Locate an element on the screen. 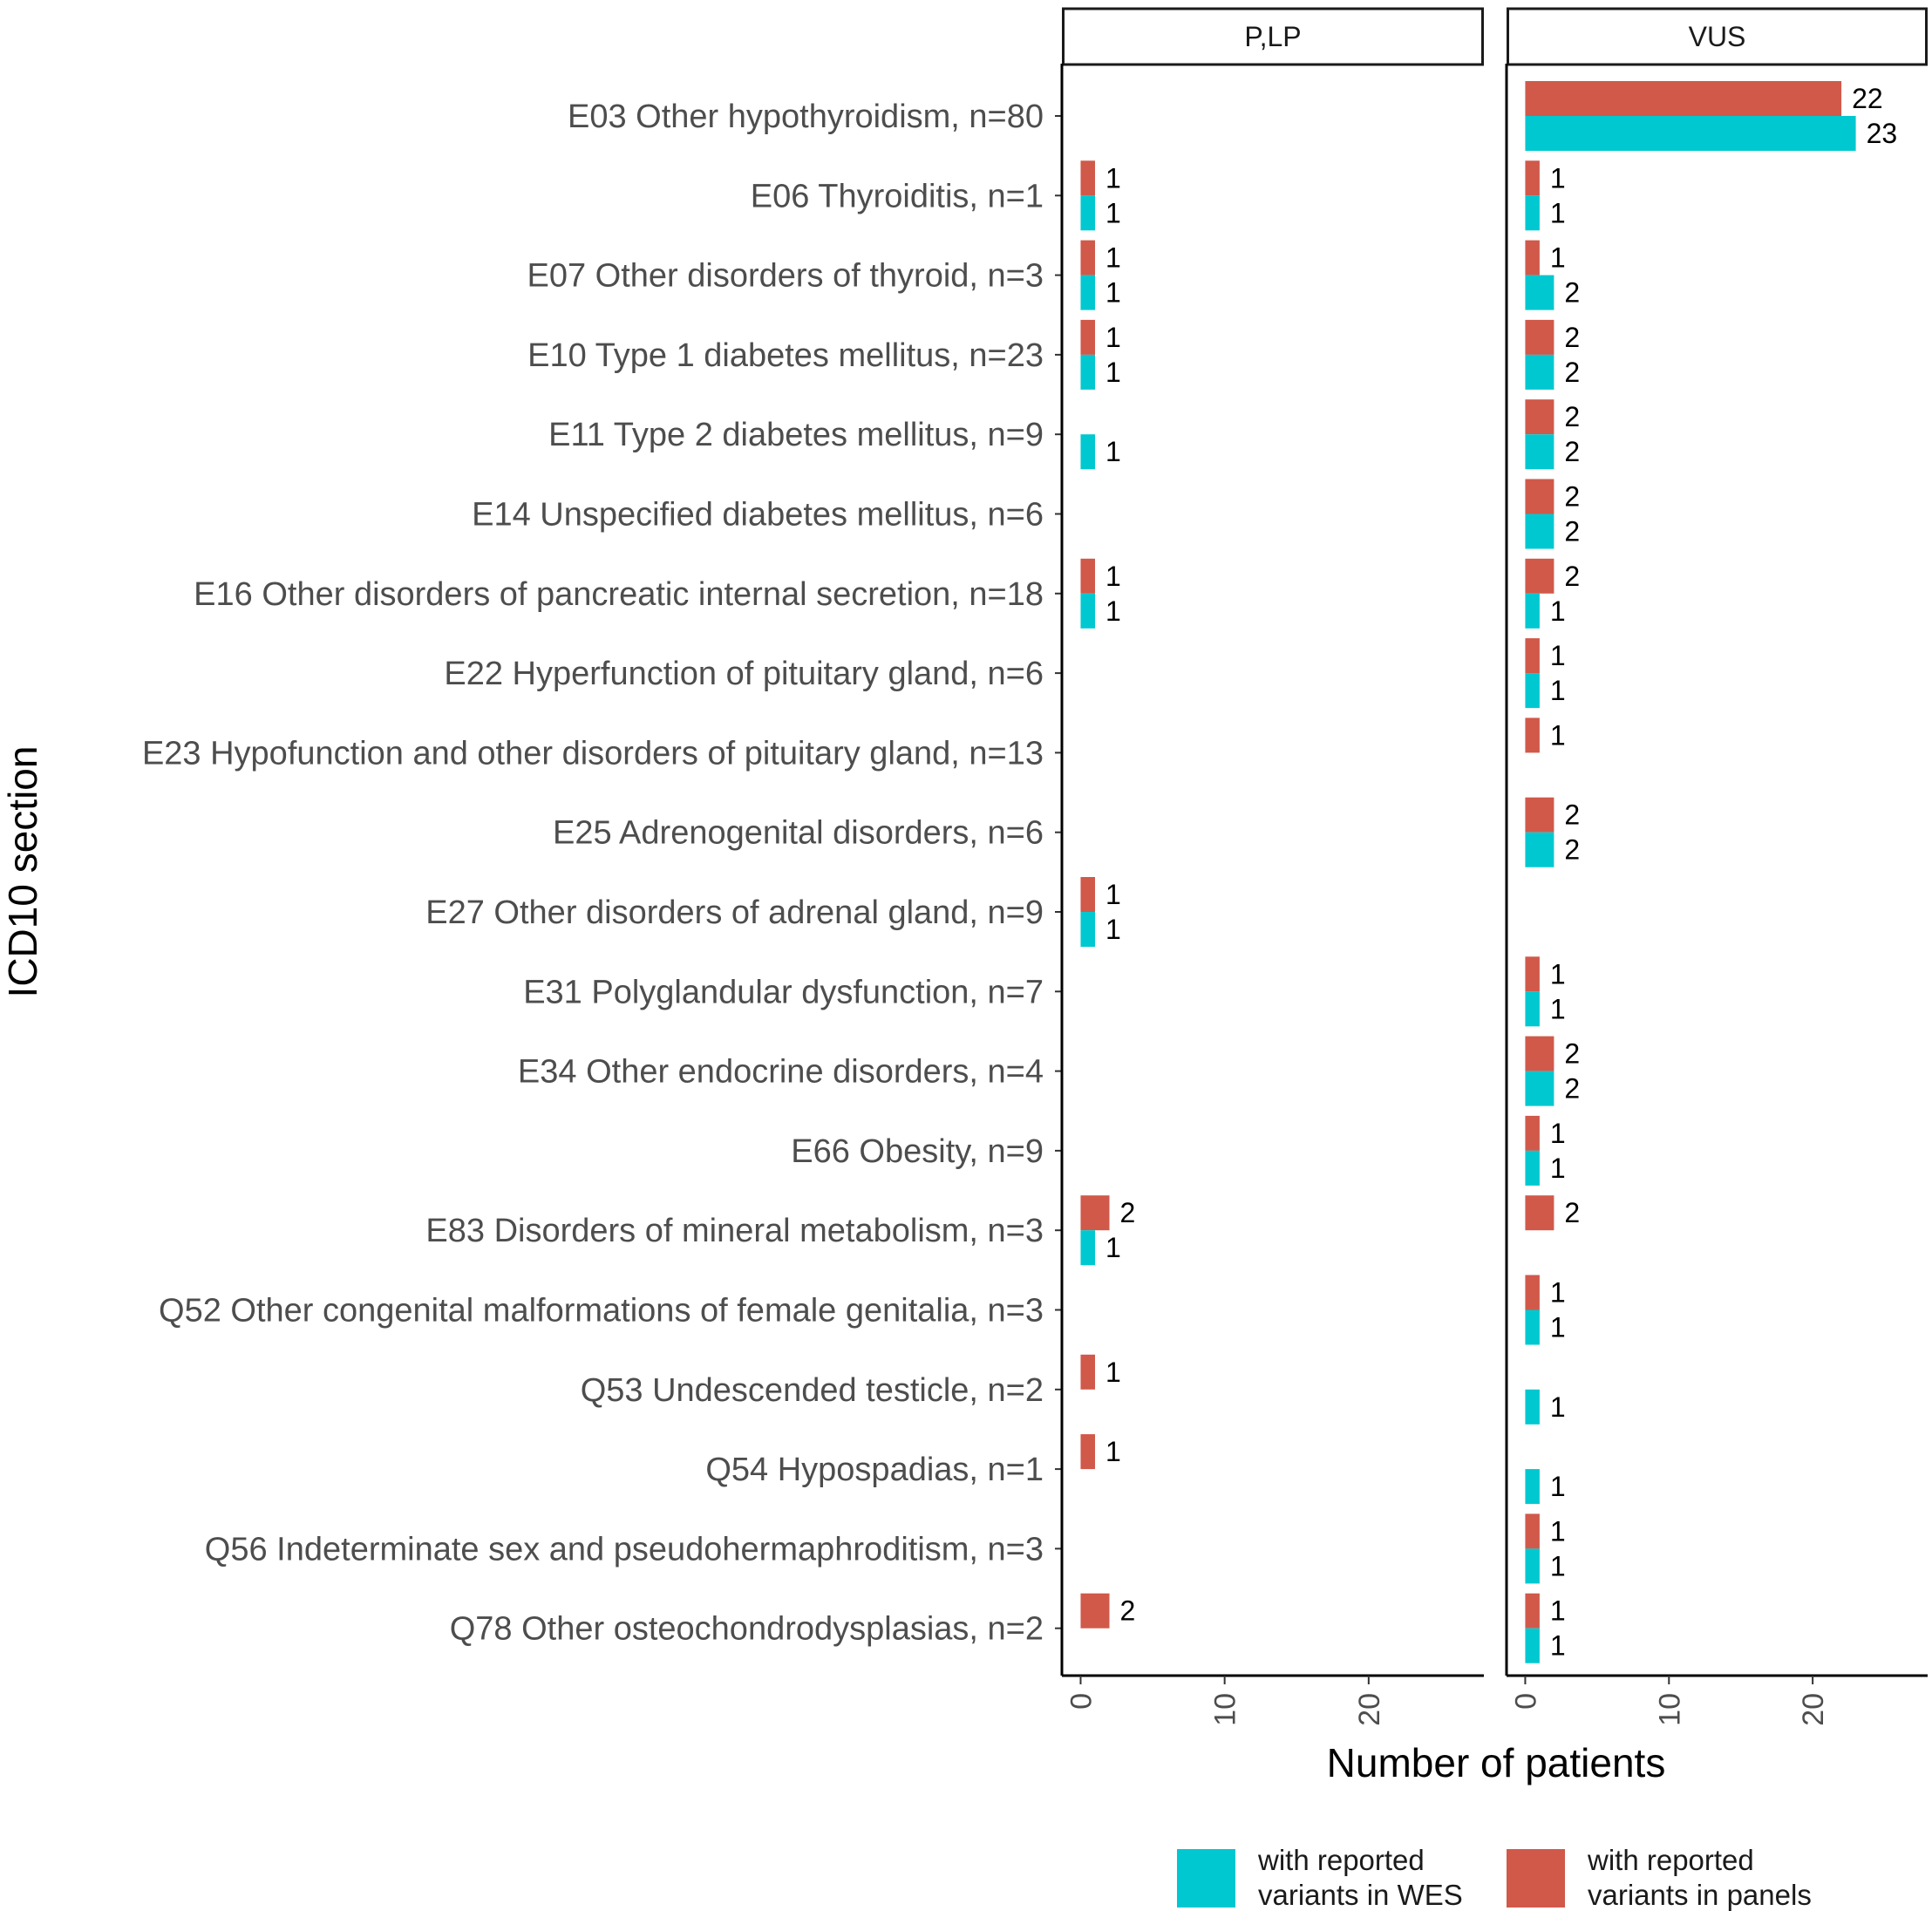 The width and height of the screenshot is (1932, 1911). x-axis-title: Number of patients is located at coordinates (1496, 1762).